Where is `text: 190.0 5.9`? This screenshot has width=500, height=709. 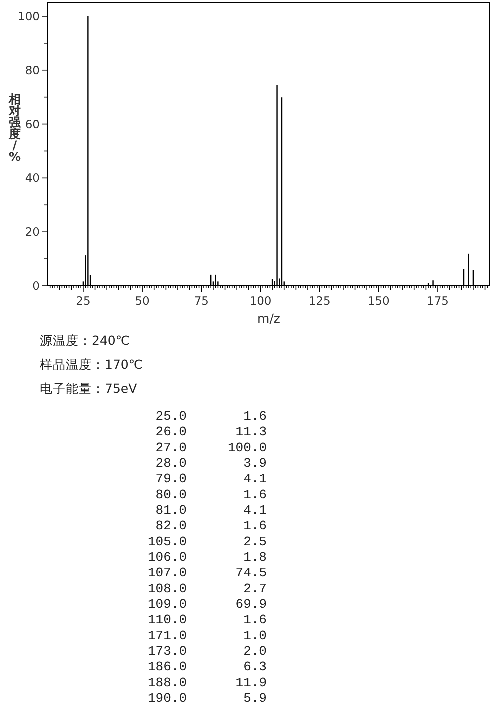
text: 190.0 5.9 is located at coordinates (207, 698).